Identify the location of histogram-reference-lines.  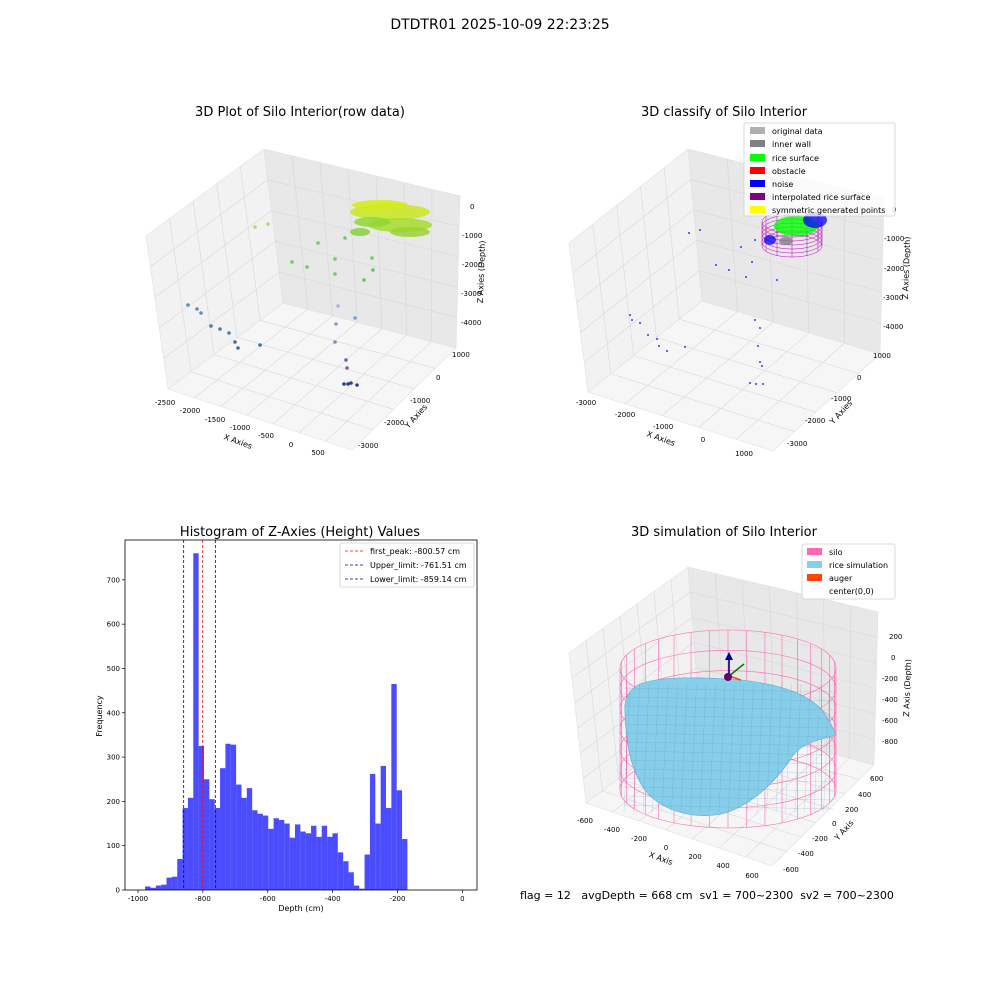
(199, 715).